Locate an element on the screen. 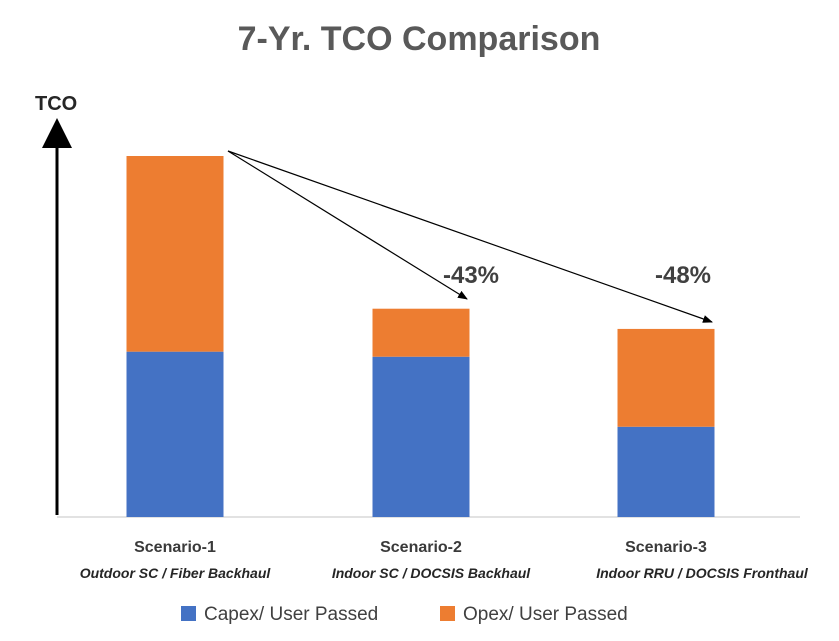 The height and width of the screenshot is (641, 839). legend-swatch-capex is located at coordinates (188, 613).